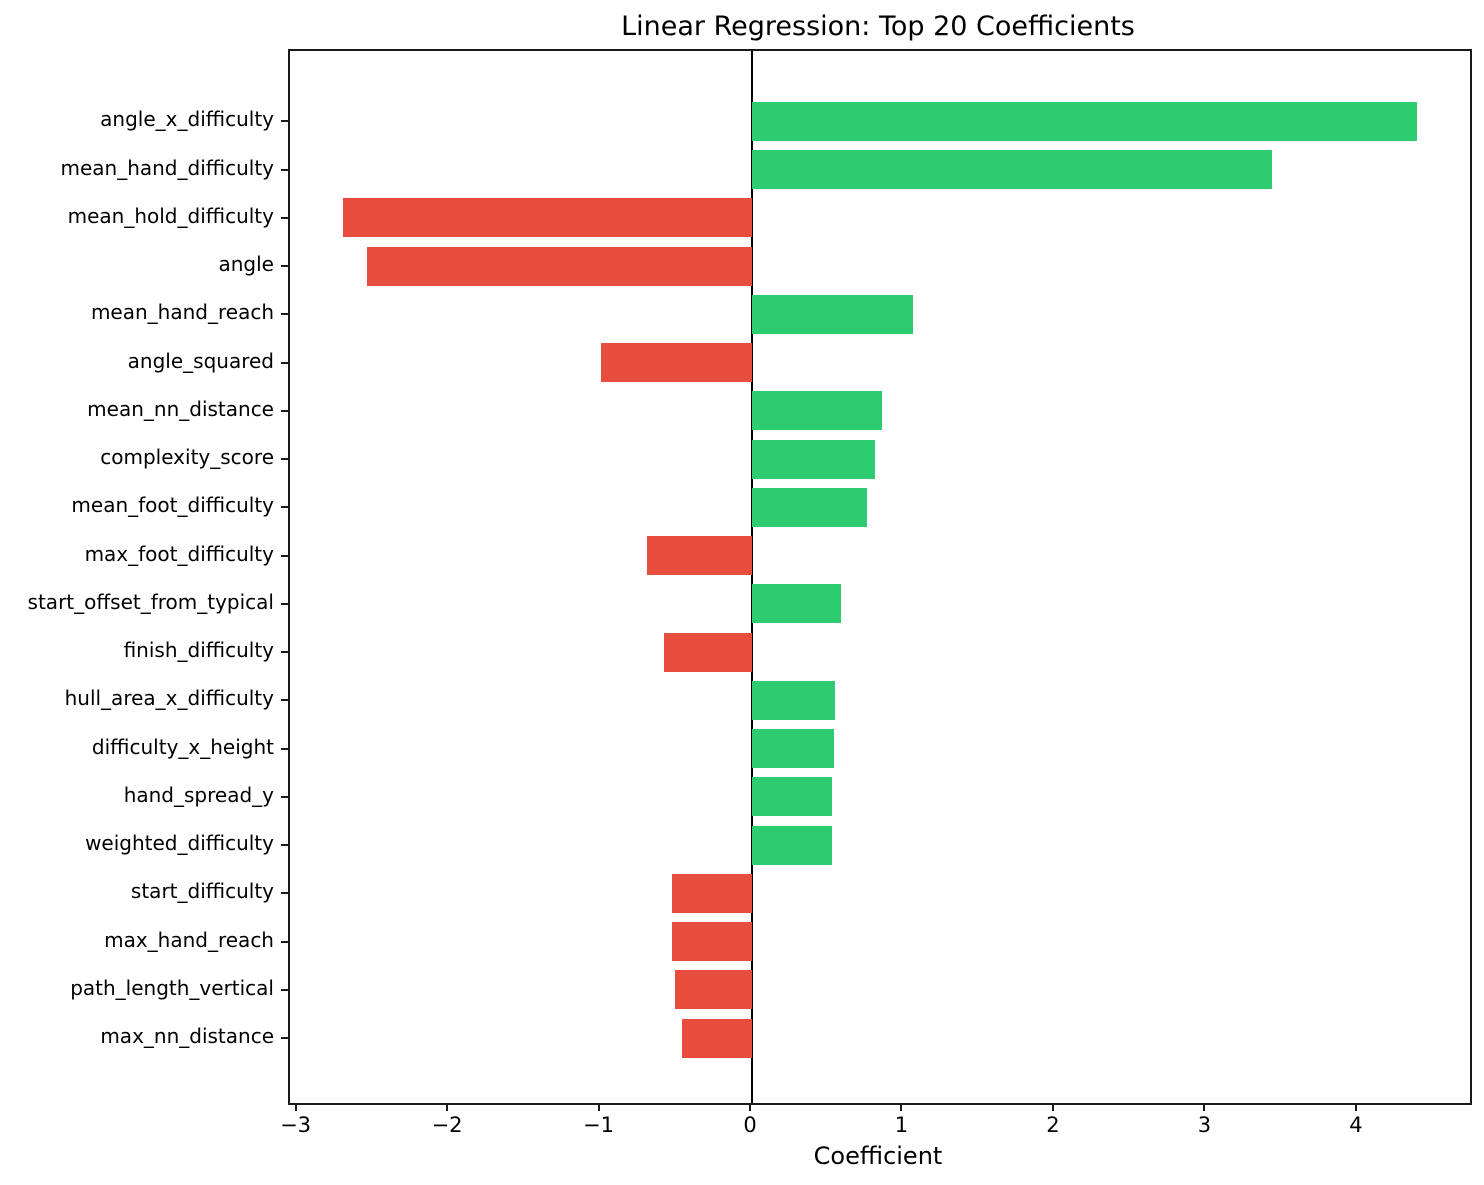 The height and width of the screenshot is (1185, 1484). Describe the element at coordinates (792, 845) in the screenshot. I see `bar-weighted_difficulty` at that location.